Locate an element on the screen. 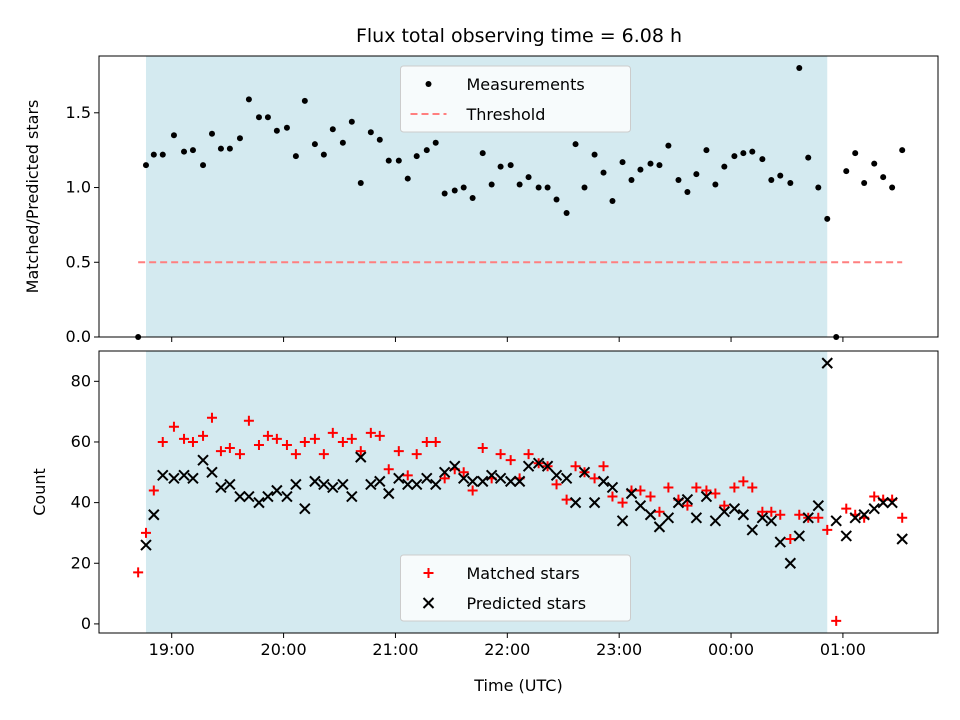 This screenshot has width=960, height=720. y-tick-label: 20 is located at coordinates (81, 562).